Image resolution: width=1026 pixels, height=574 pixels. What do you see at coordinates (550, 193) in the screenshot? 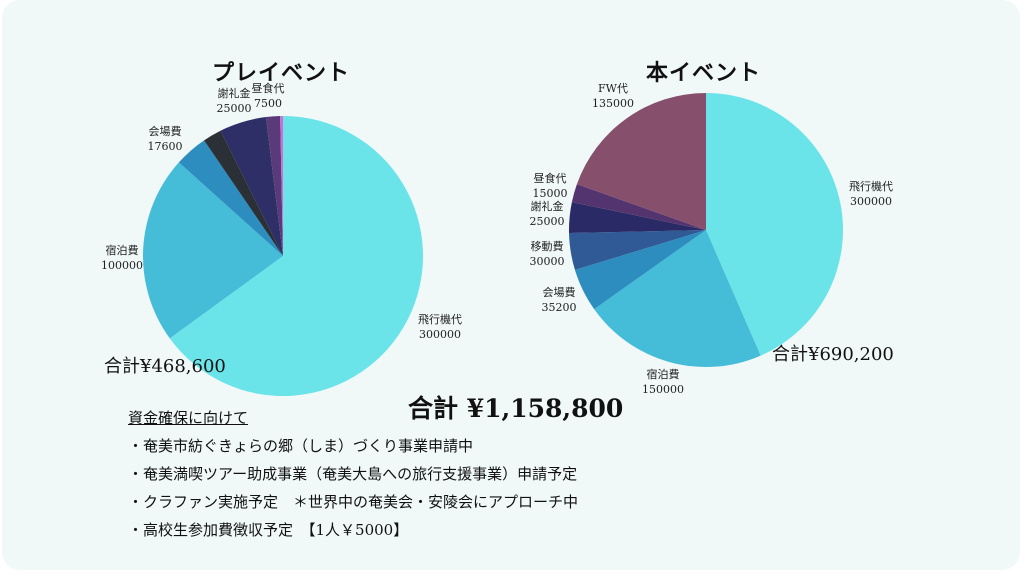
I see `slice-label-value: 15000` at bounding box center [550, 193].